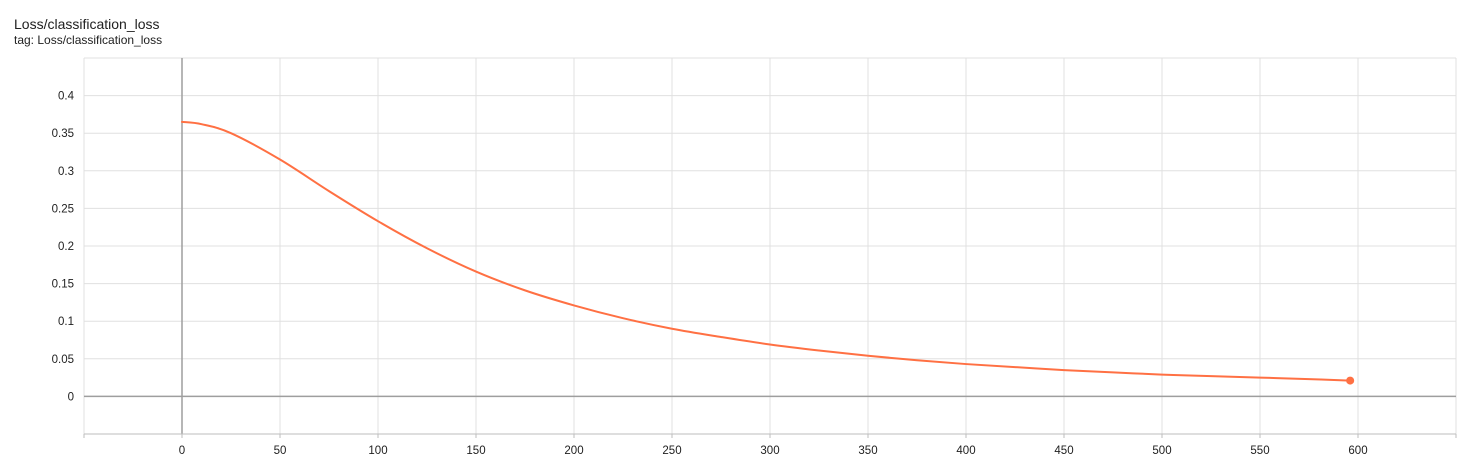 This screenshot has width=1466, height=458. I want to click on chart-header: Loss/classification_loss tag, so click(88, 31).